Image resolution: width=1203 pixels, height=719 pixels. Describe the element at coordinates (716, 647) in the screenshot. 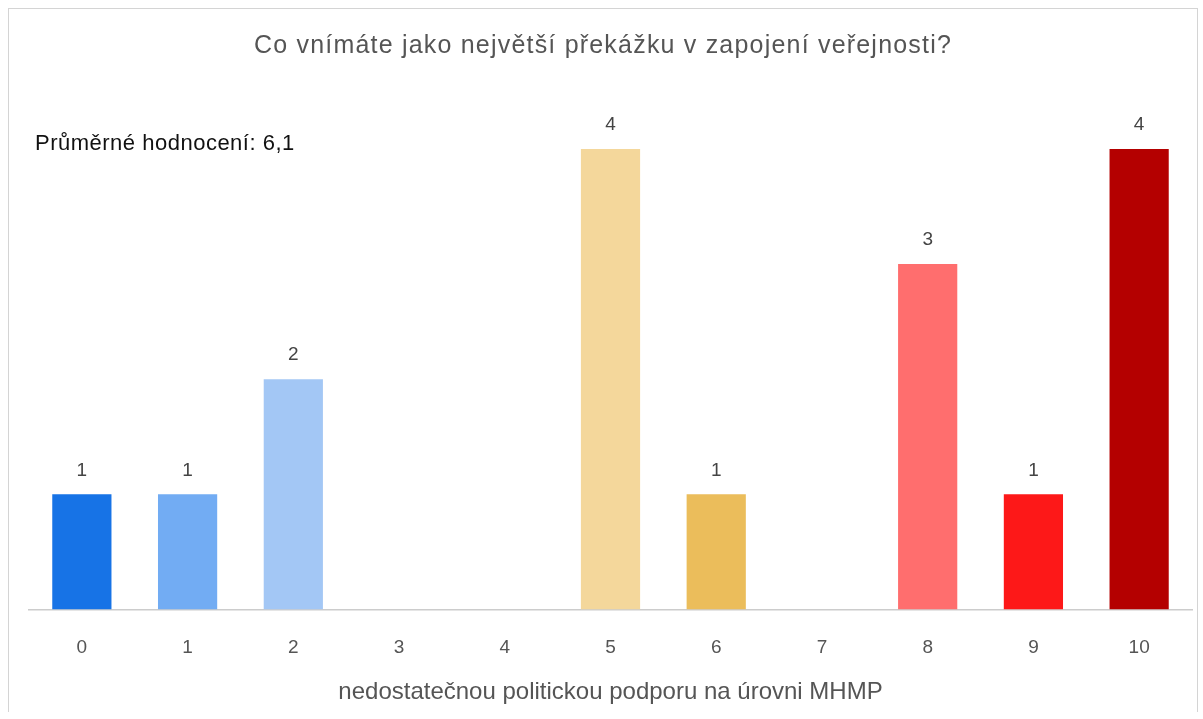

I see `x-tick-label: 6` at that location.